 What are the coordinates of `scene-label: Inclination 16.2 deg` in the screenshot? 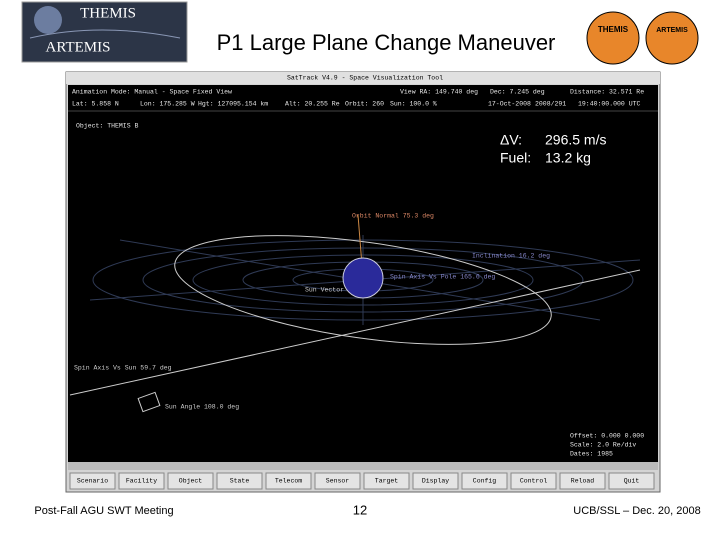 It's located at (511, 256).